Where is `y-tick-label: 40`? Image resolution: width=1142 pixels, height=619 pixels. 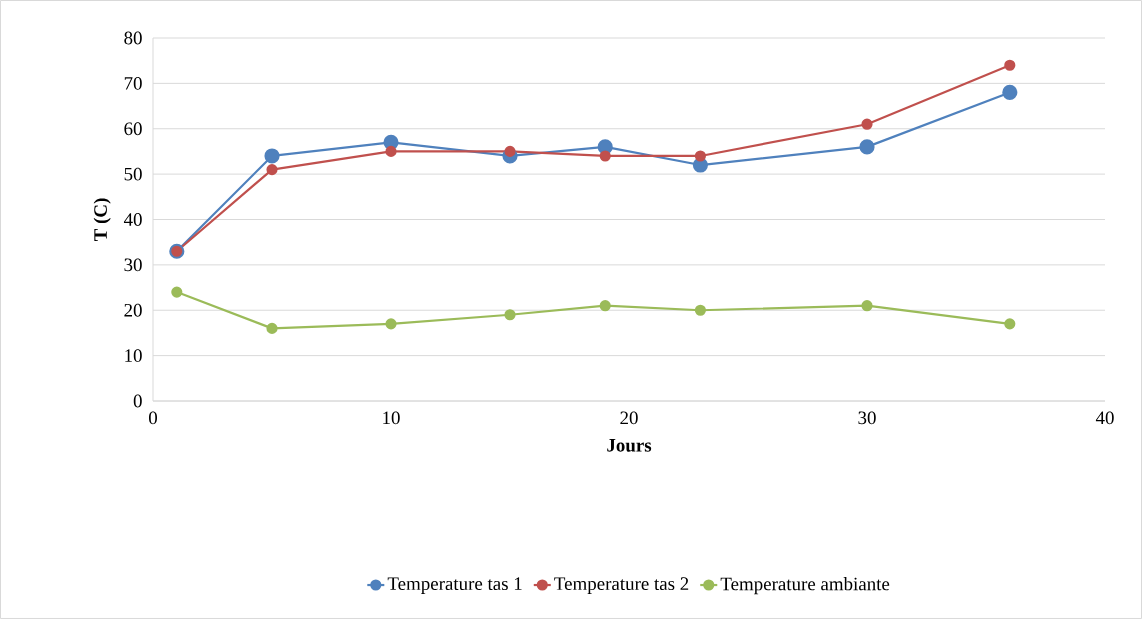 y-tick-label: 40 is located at coordinates (132, 219).